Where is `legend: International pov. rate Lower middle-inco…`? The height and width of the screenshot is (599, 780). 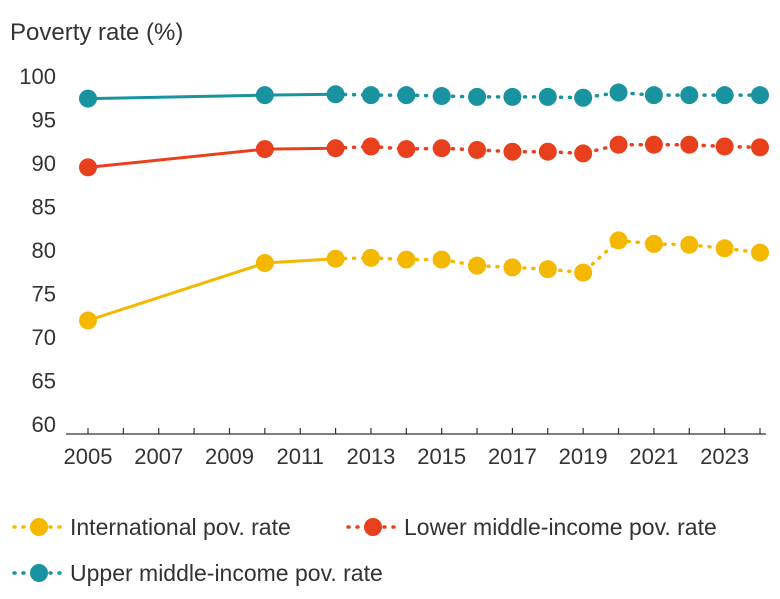
legend: International pov. rate Lower middle-inco… is located at coordinates (364, 550).